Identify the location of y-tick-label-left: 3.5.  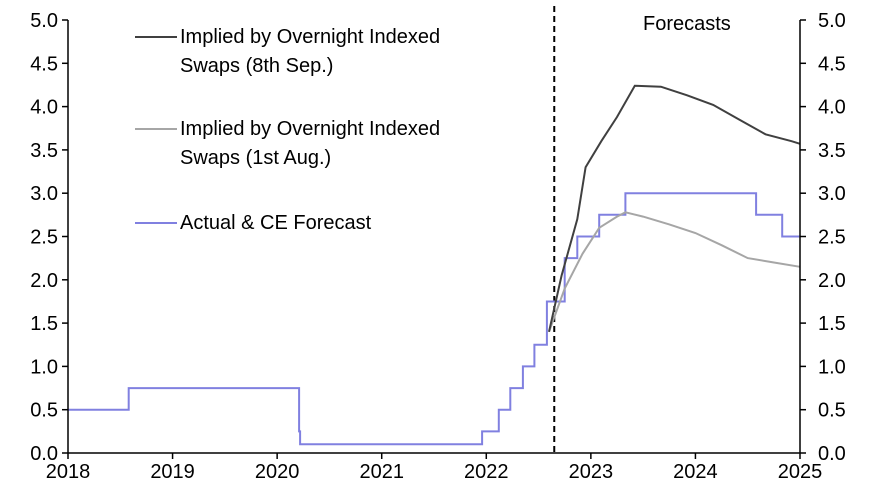
(44, 151).